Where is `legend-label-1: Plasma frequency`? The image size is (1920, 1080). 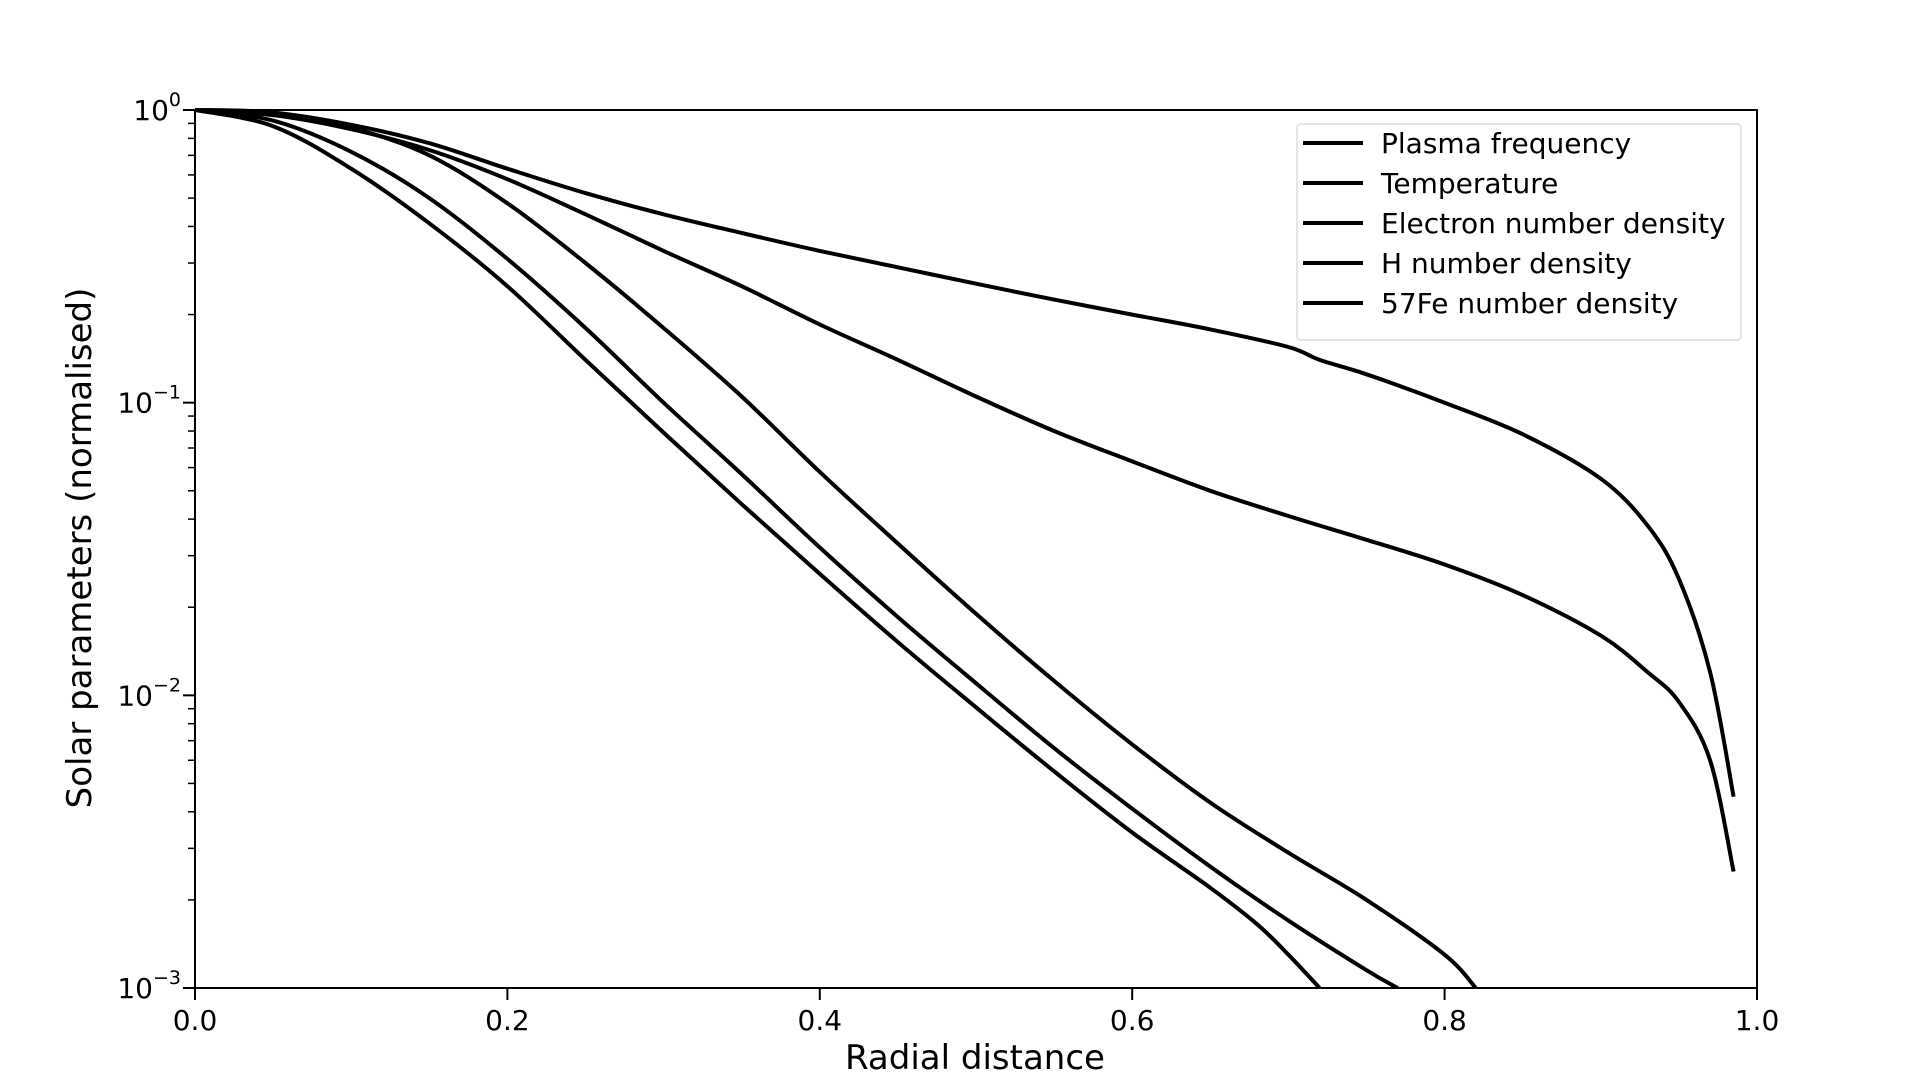
legend-label-1: Plasma frequency is located at coordinates (1506, 143).